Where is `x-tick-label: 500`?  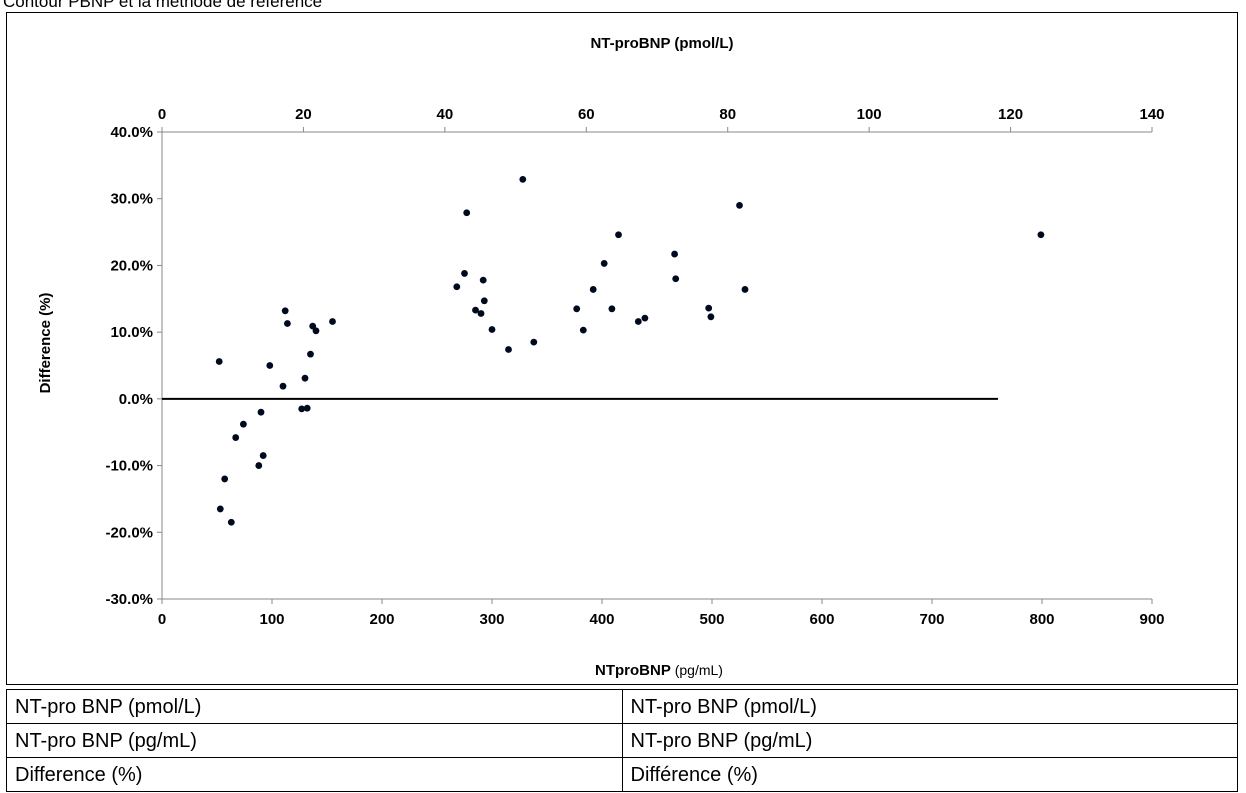
x-tick-label: 500 is located at coordinates (711, 619).